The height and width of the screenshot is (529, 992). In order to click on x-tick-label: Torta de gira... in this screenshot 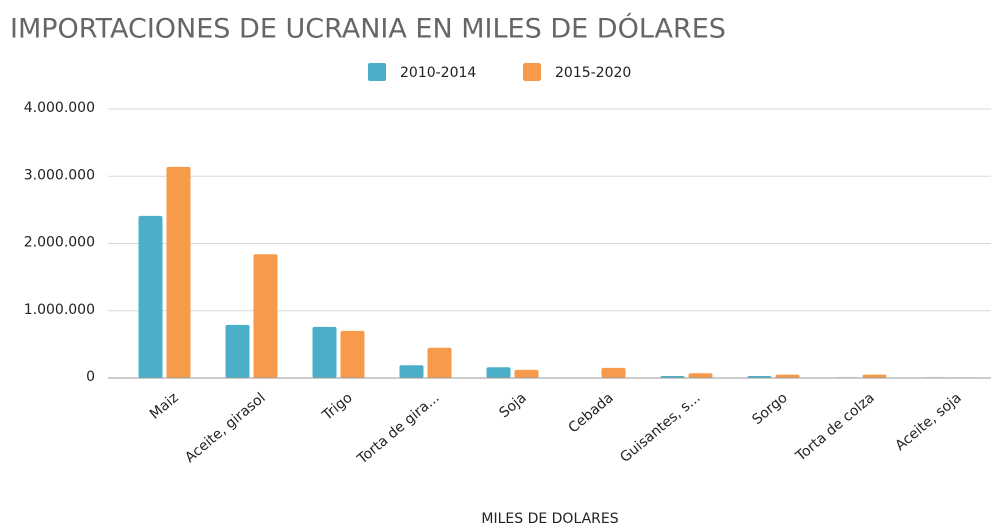, I will do `click(398, 429)`.